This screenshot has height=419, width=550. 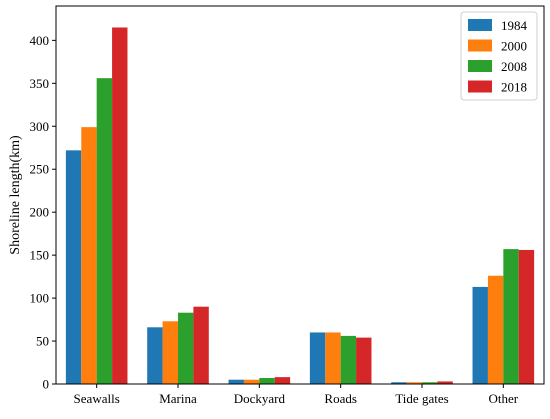 I want to click on bar-2008-dockyard, so click(x=267, y=380).